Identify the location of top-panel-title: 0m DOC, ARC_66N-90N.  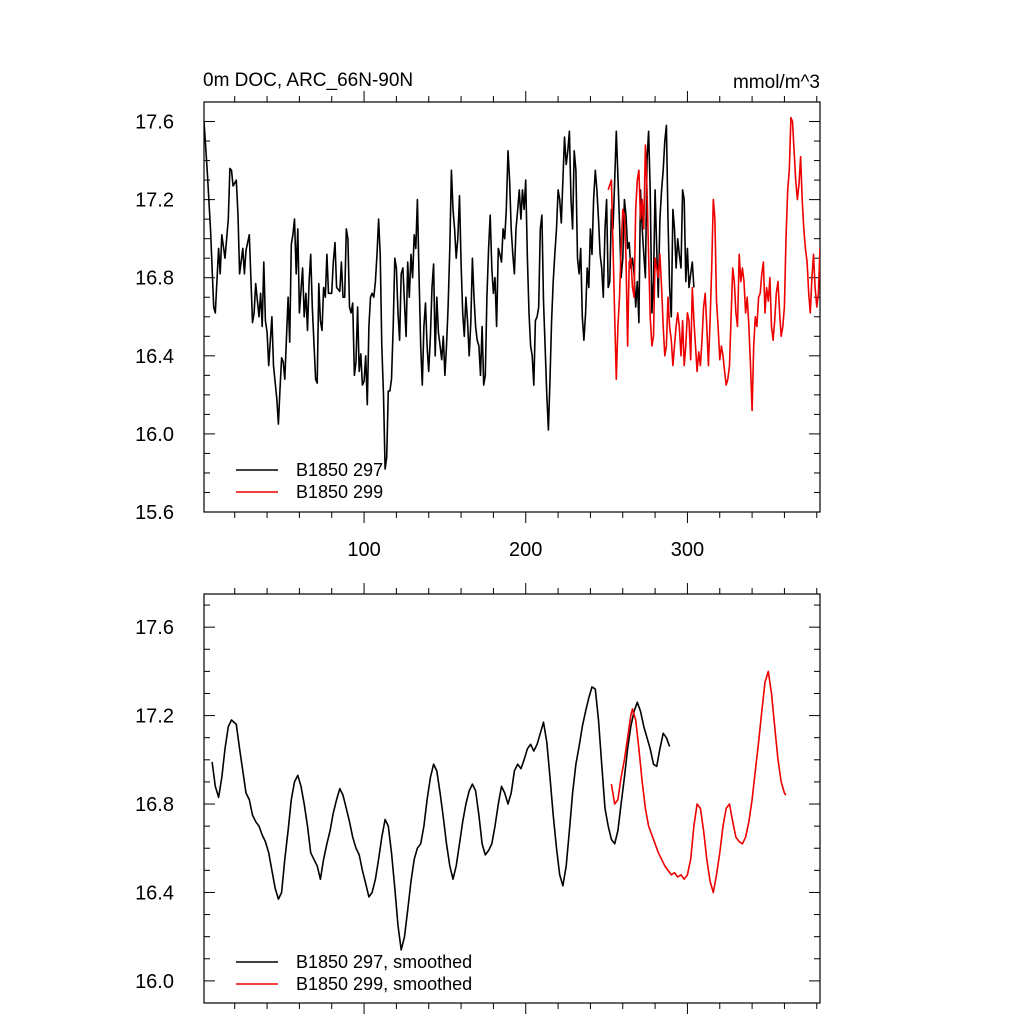
(308, 80).